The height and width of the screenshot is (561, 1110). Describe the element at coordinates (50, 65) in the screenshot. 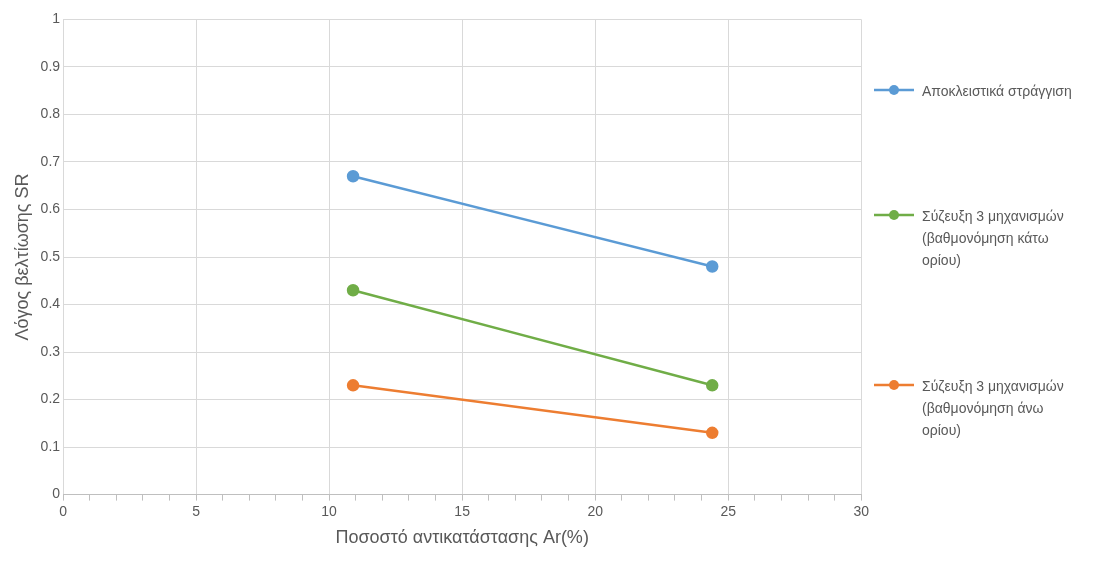

I see `y-tick-label: 0.9` at that location.